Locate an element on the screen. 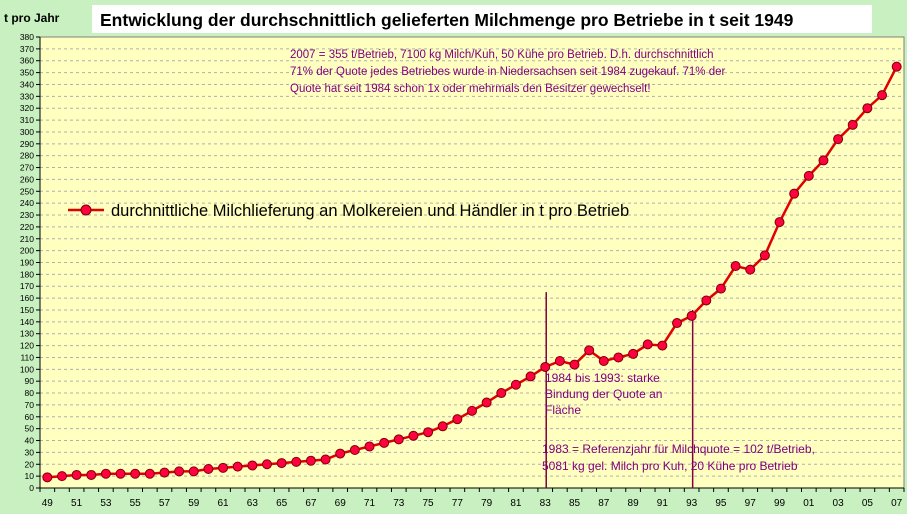  y-tick-label: 320 is located at coordinates (27, 108).